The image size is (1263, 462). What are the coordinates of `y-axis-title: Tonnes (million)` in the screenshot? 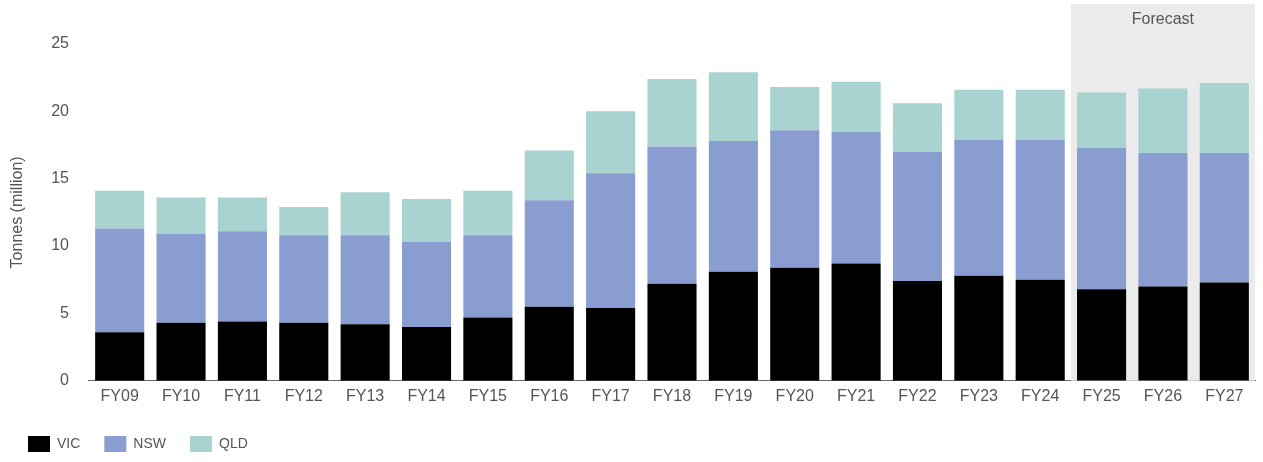 It's located at (17, 212).